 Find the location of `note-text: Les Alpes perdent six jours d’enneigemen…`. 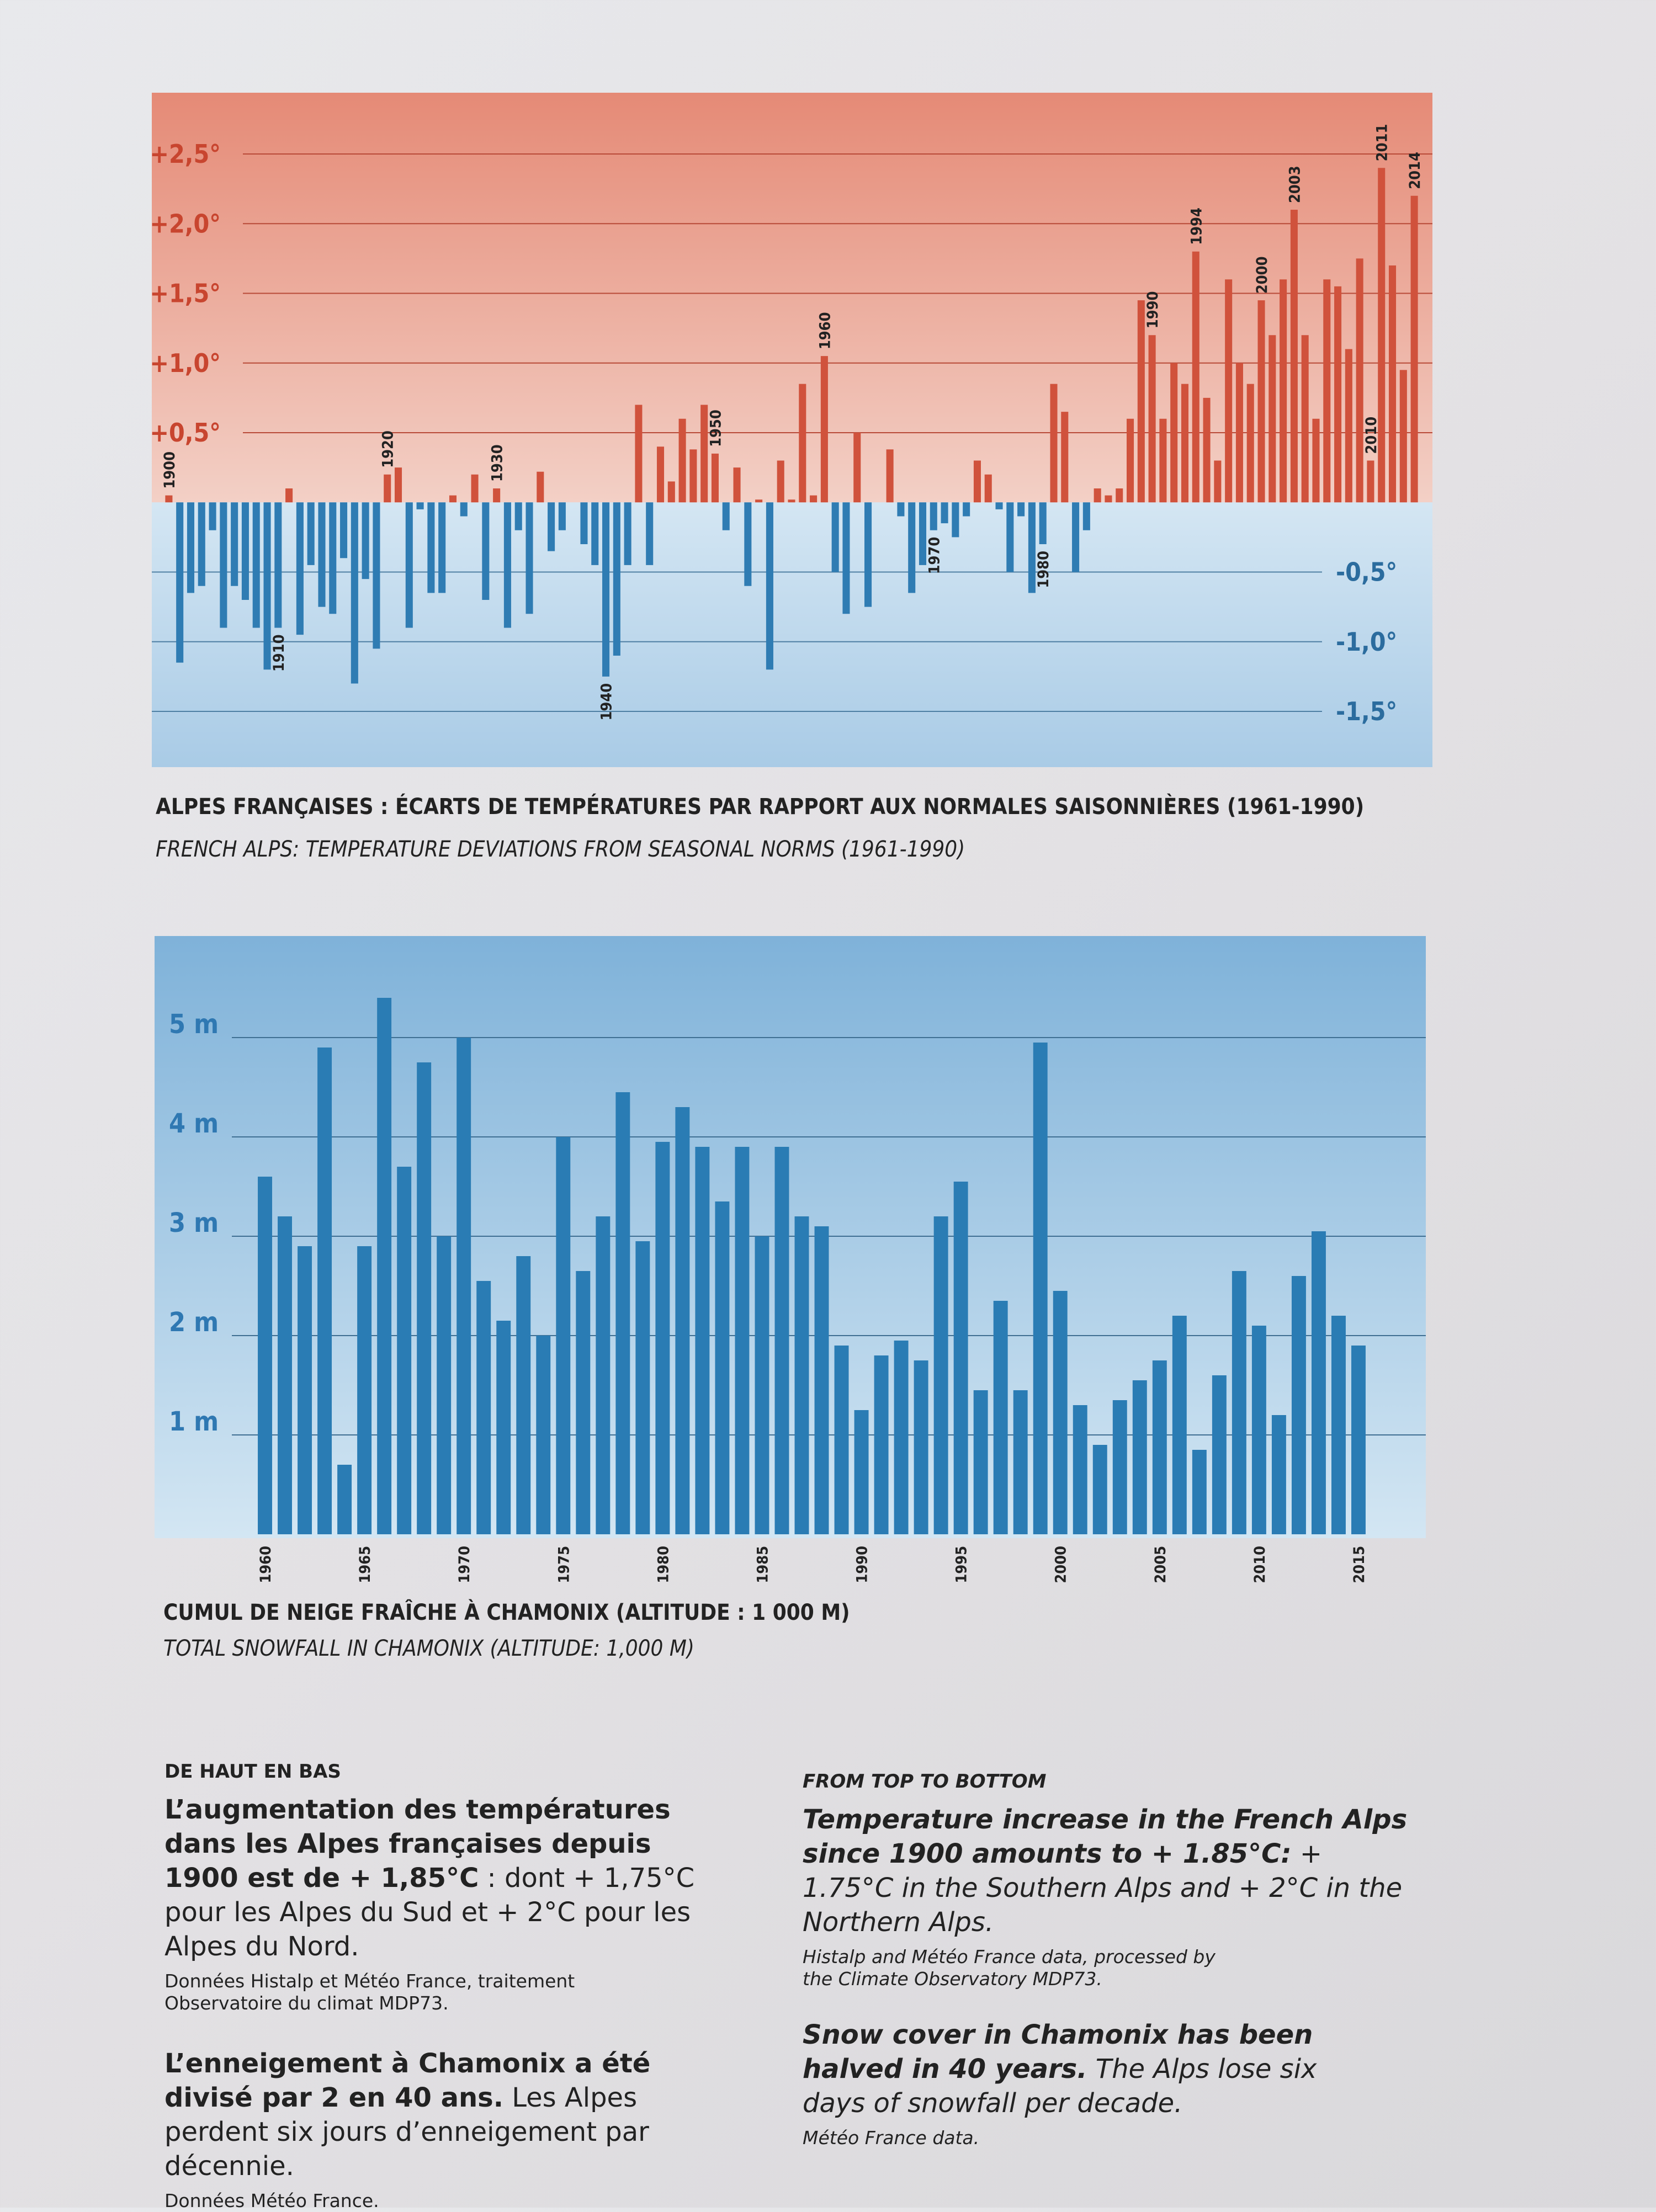

note-text: Les Alpes perdent six jours d’enneigemen… is located at coordinates (407, 2132).